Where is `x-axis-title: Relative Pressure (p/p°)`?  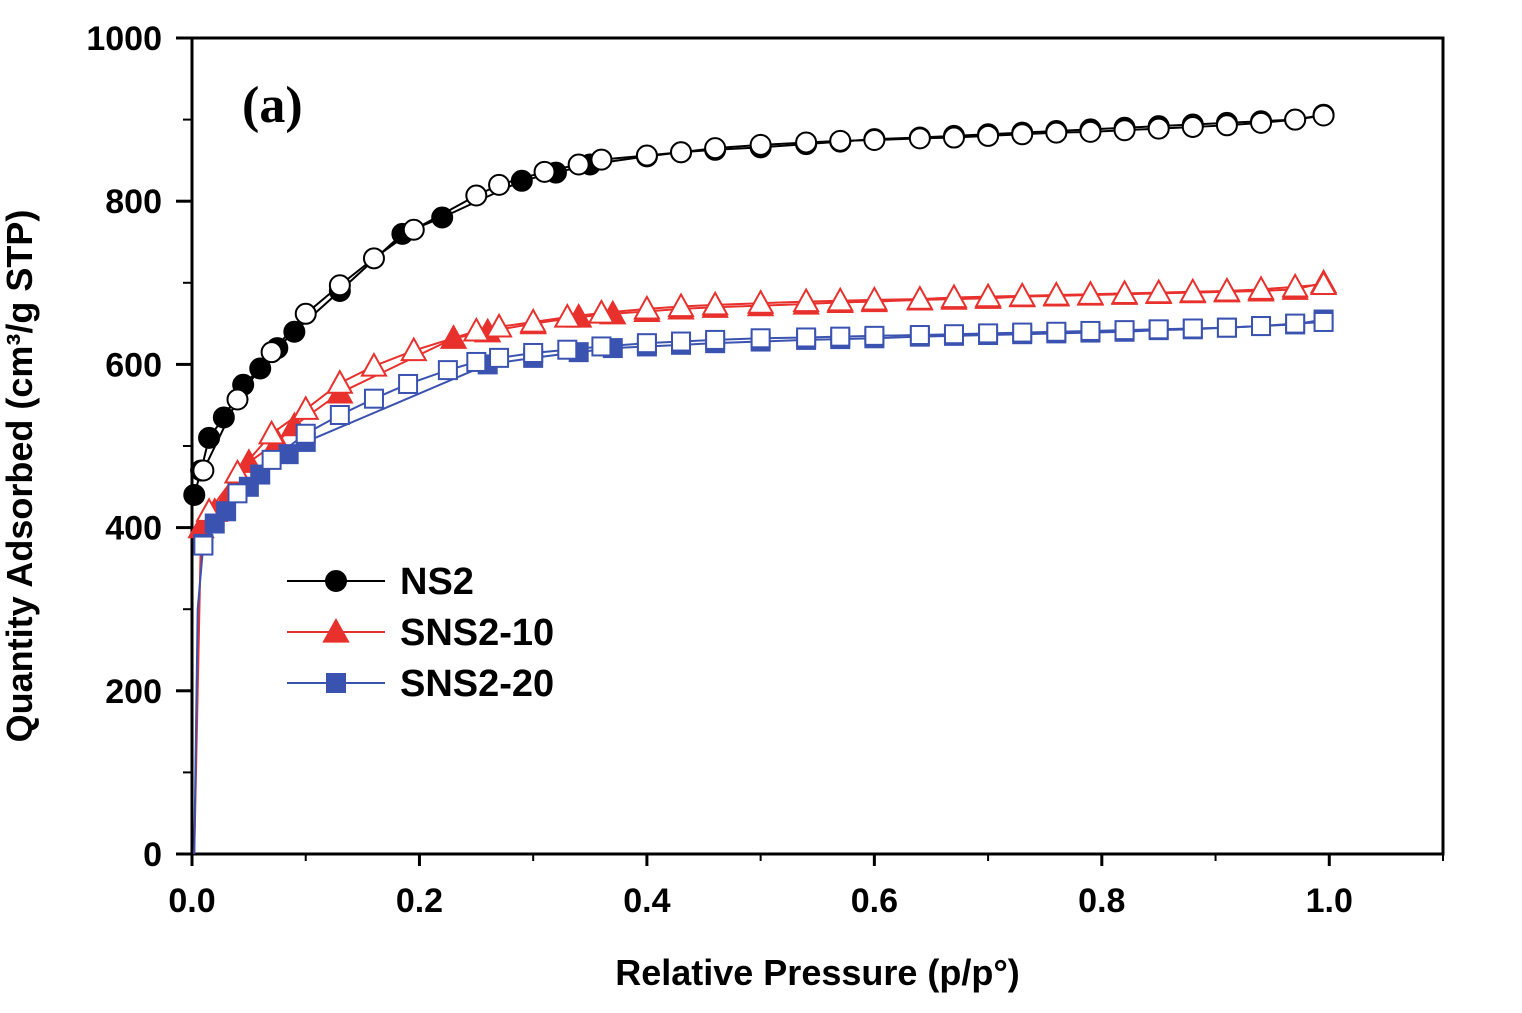 x-axis-title: Relative Pressure (p/p°) is located at coordinates (817, 972).